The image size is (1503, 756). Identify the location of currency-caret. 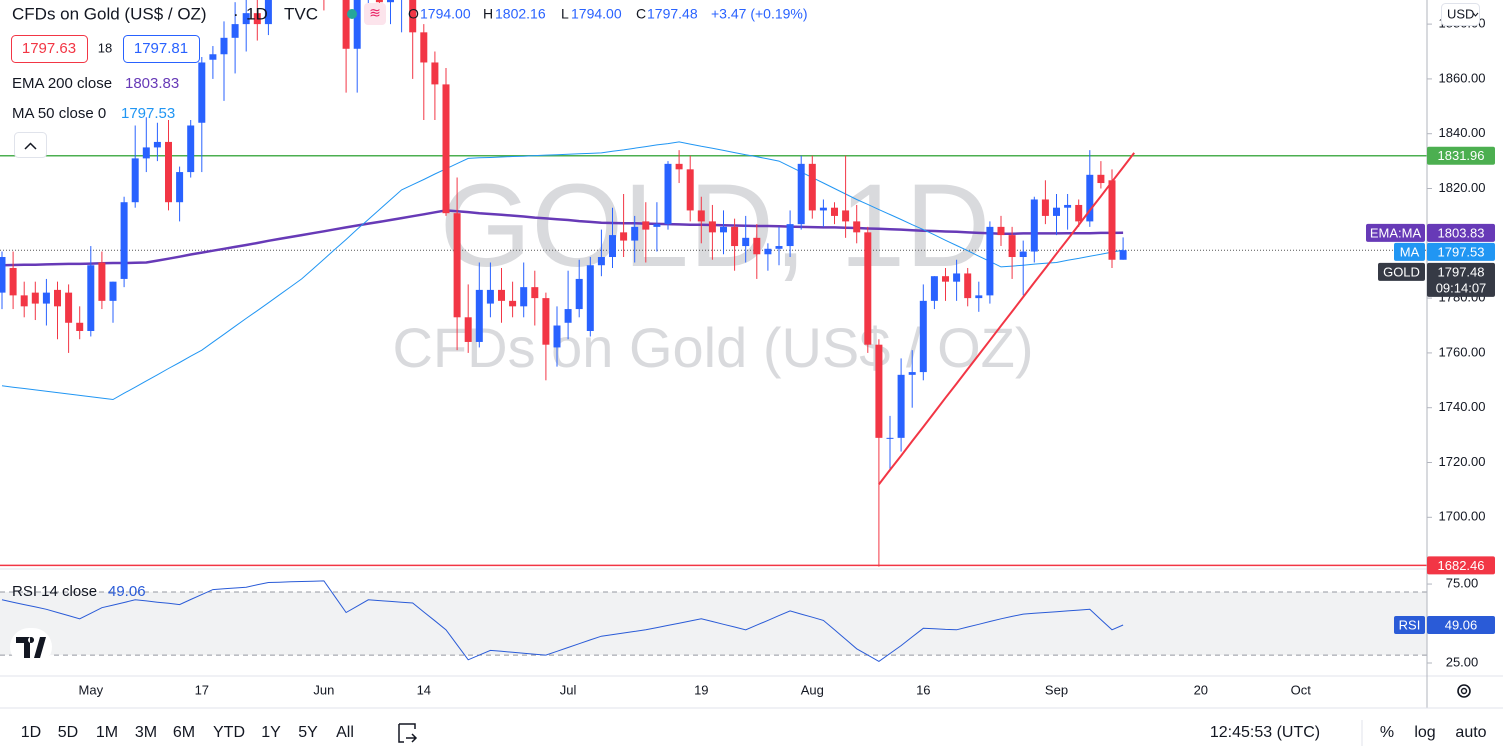
(1475, 14).